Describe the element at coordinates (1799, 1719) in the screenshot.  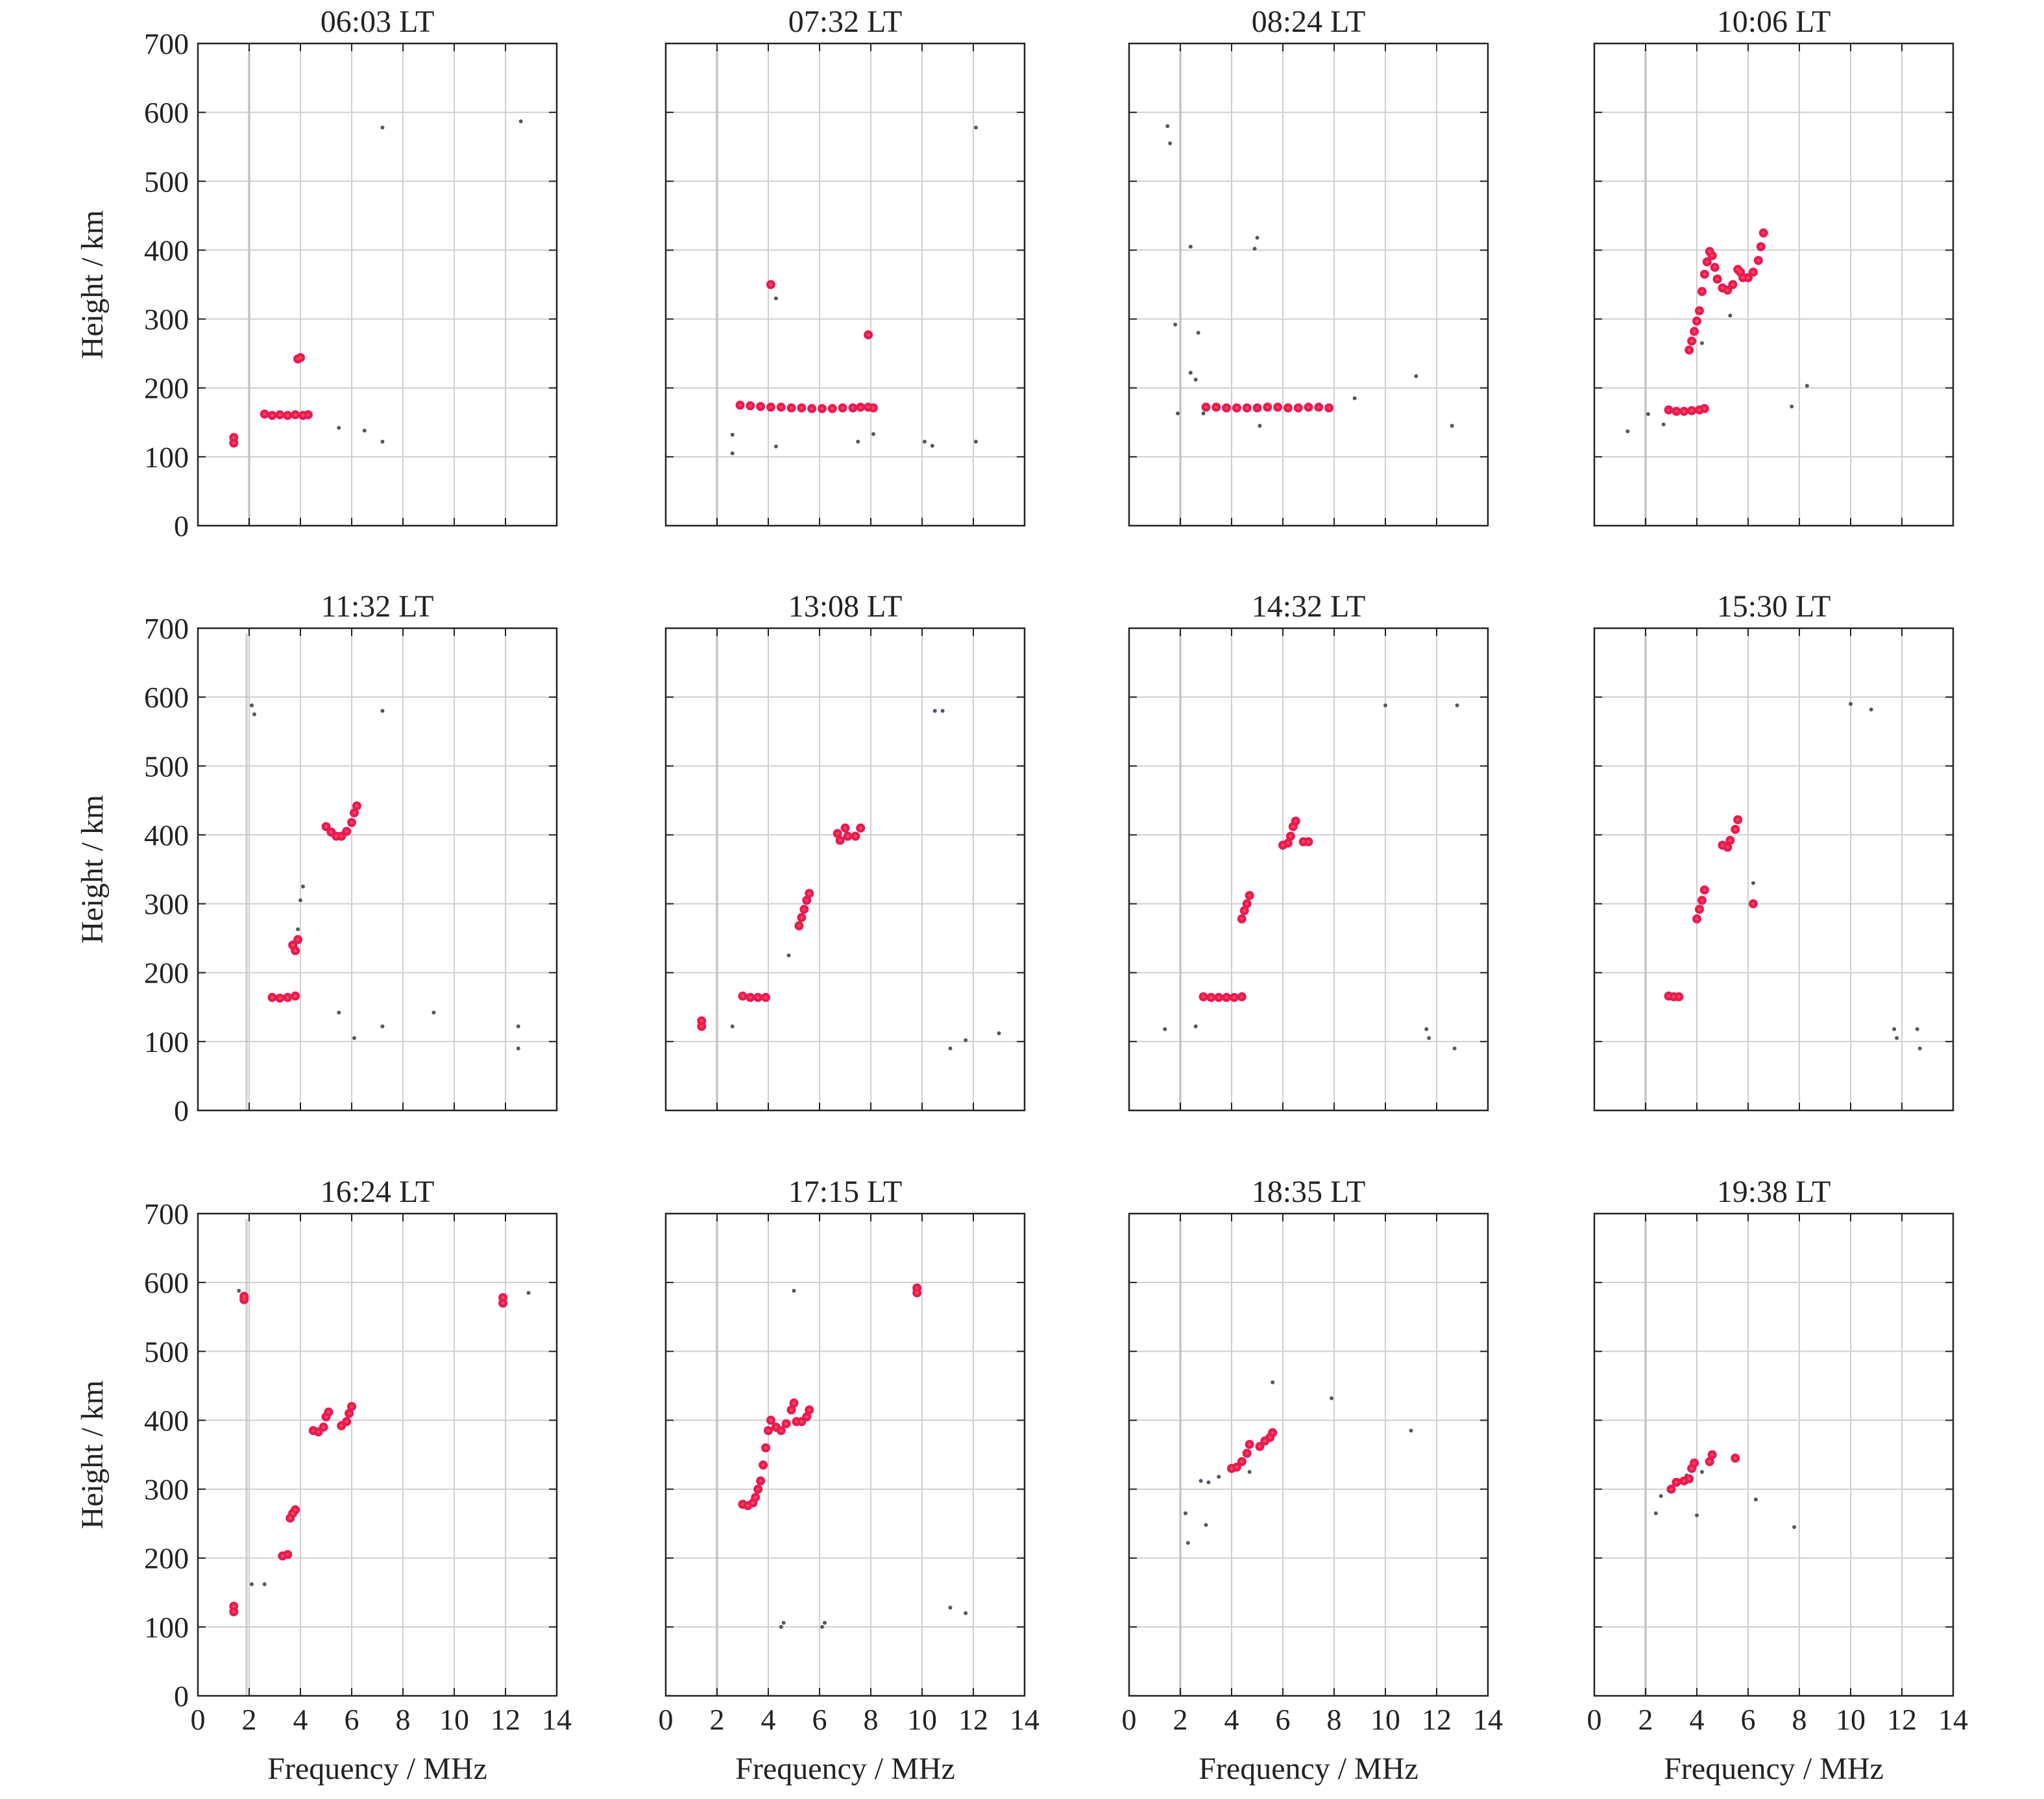
I see `x-tick-label: 8` at that location.